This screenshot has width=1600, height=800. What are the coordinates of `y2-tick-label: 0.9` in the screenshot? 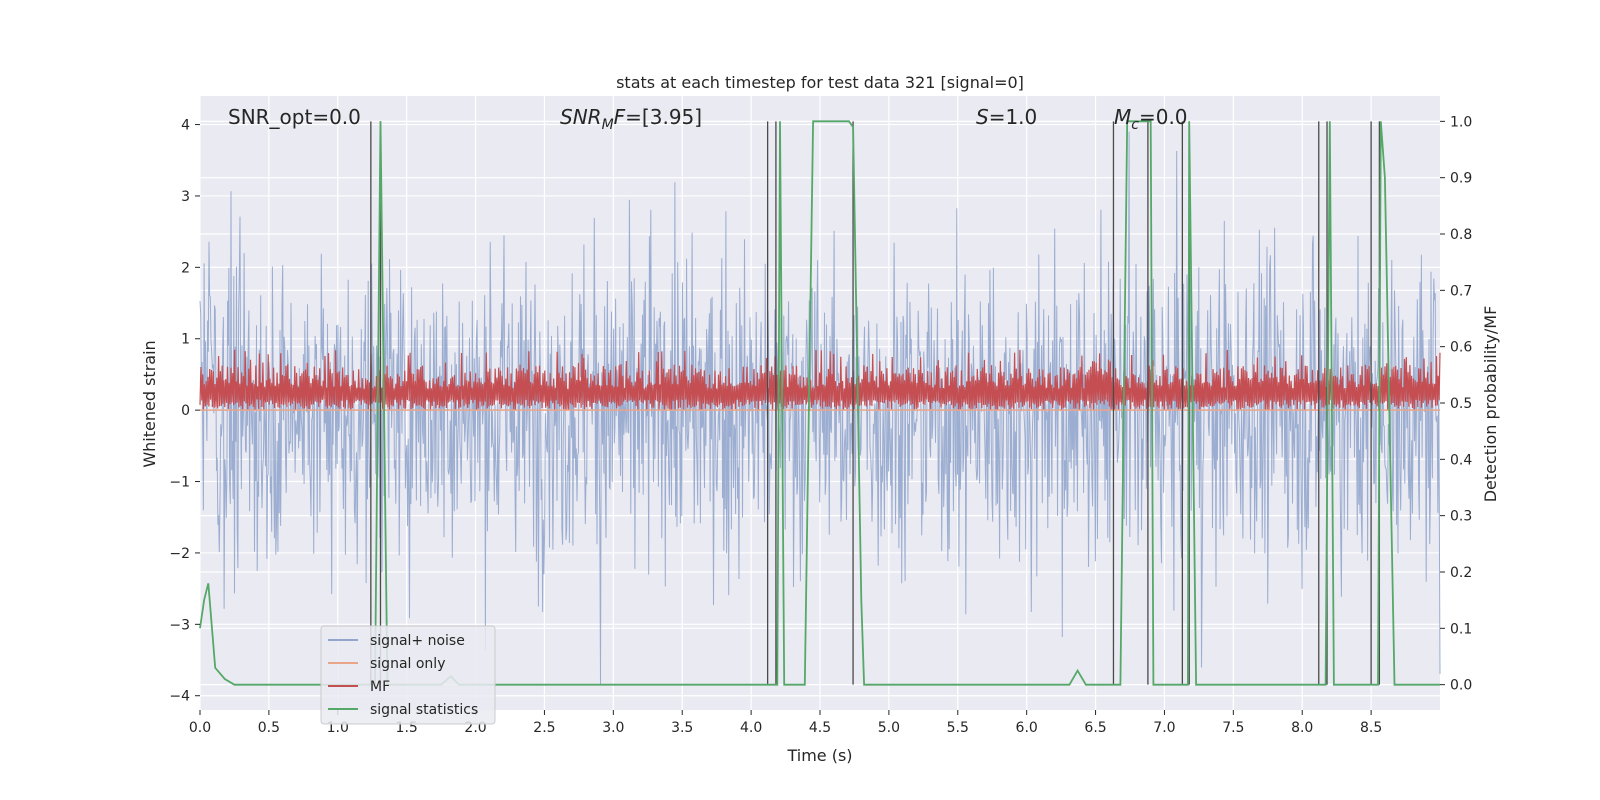 It's located at (1461, 179).